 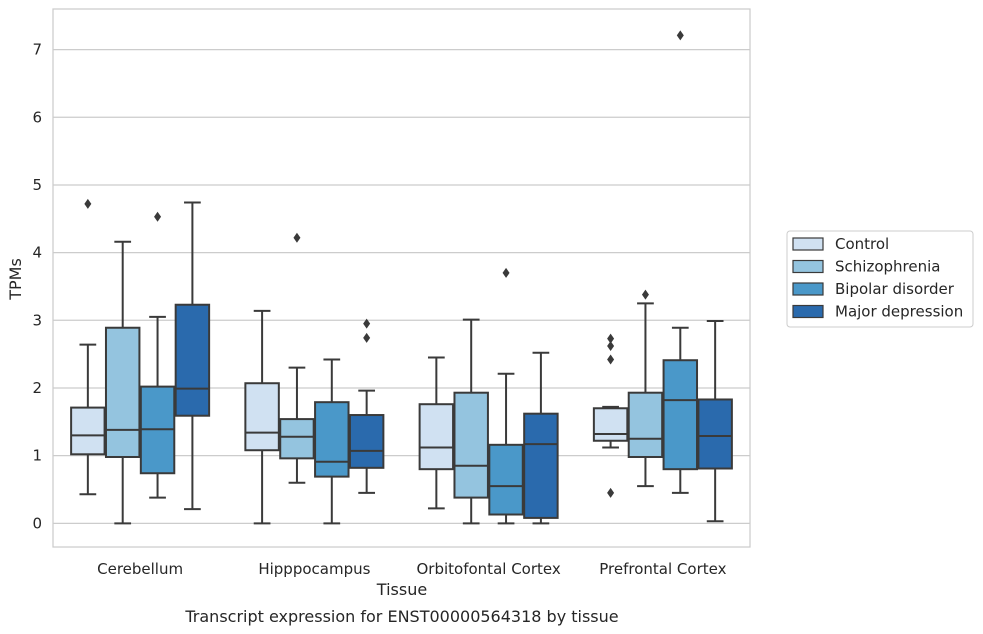 I want to click on y-tick-label-5: 5, so click(x=37, y=185).